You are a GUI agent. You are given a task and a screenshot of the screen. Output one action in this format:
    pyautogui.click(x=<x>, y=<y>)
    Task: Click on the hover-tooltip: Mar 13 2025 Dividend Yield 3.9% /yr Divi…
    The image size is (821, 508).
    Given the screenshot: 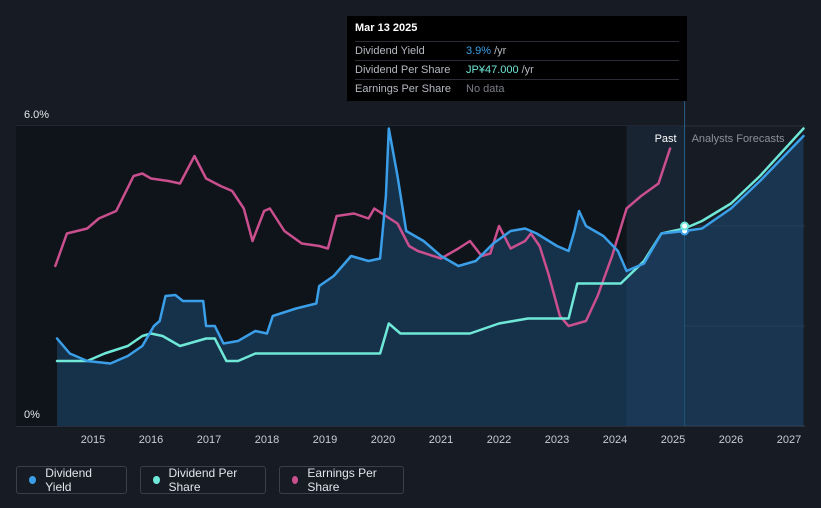 What is the action you would take?
    pyautogui.click(x=517, y=58)
    